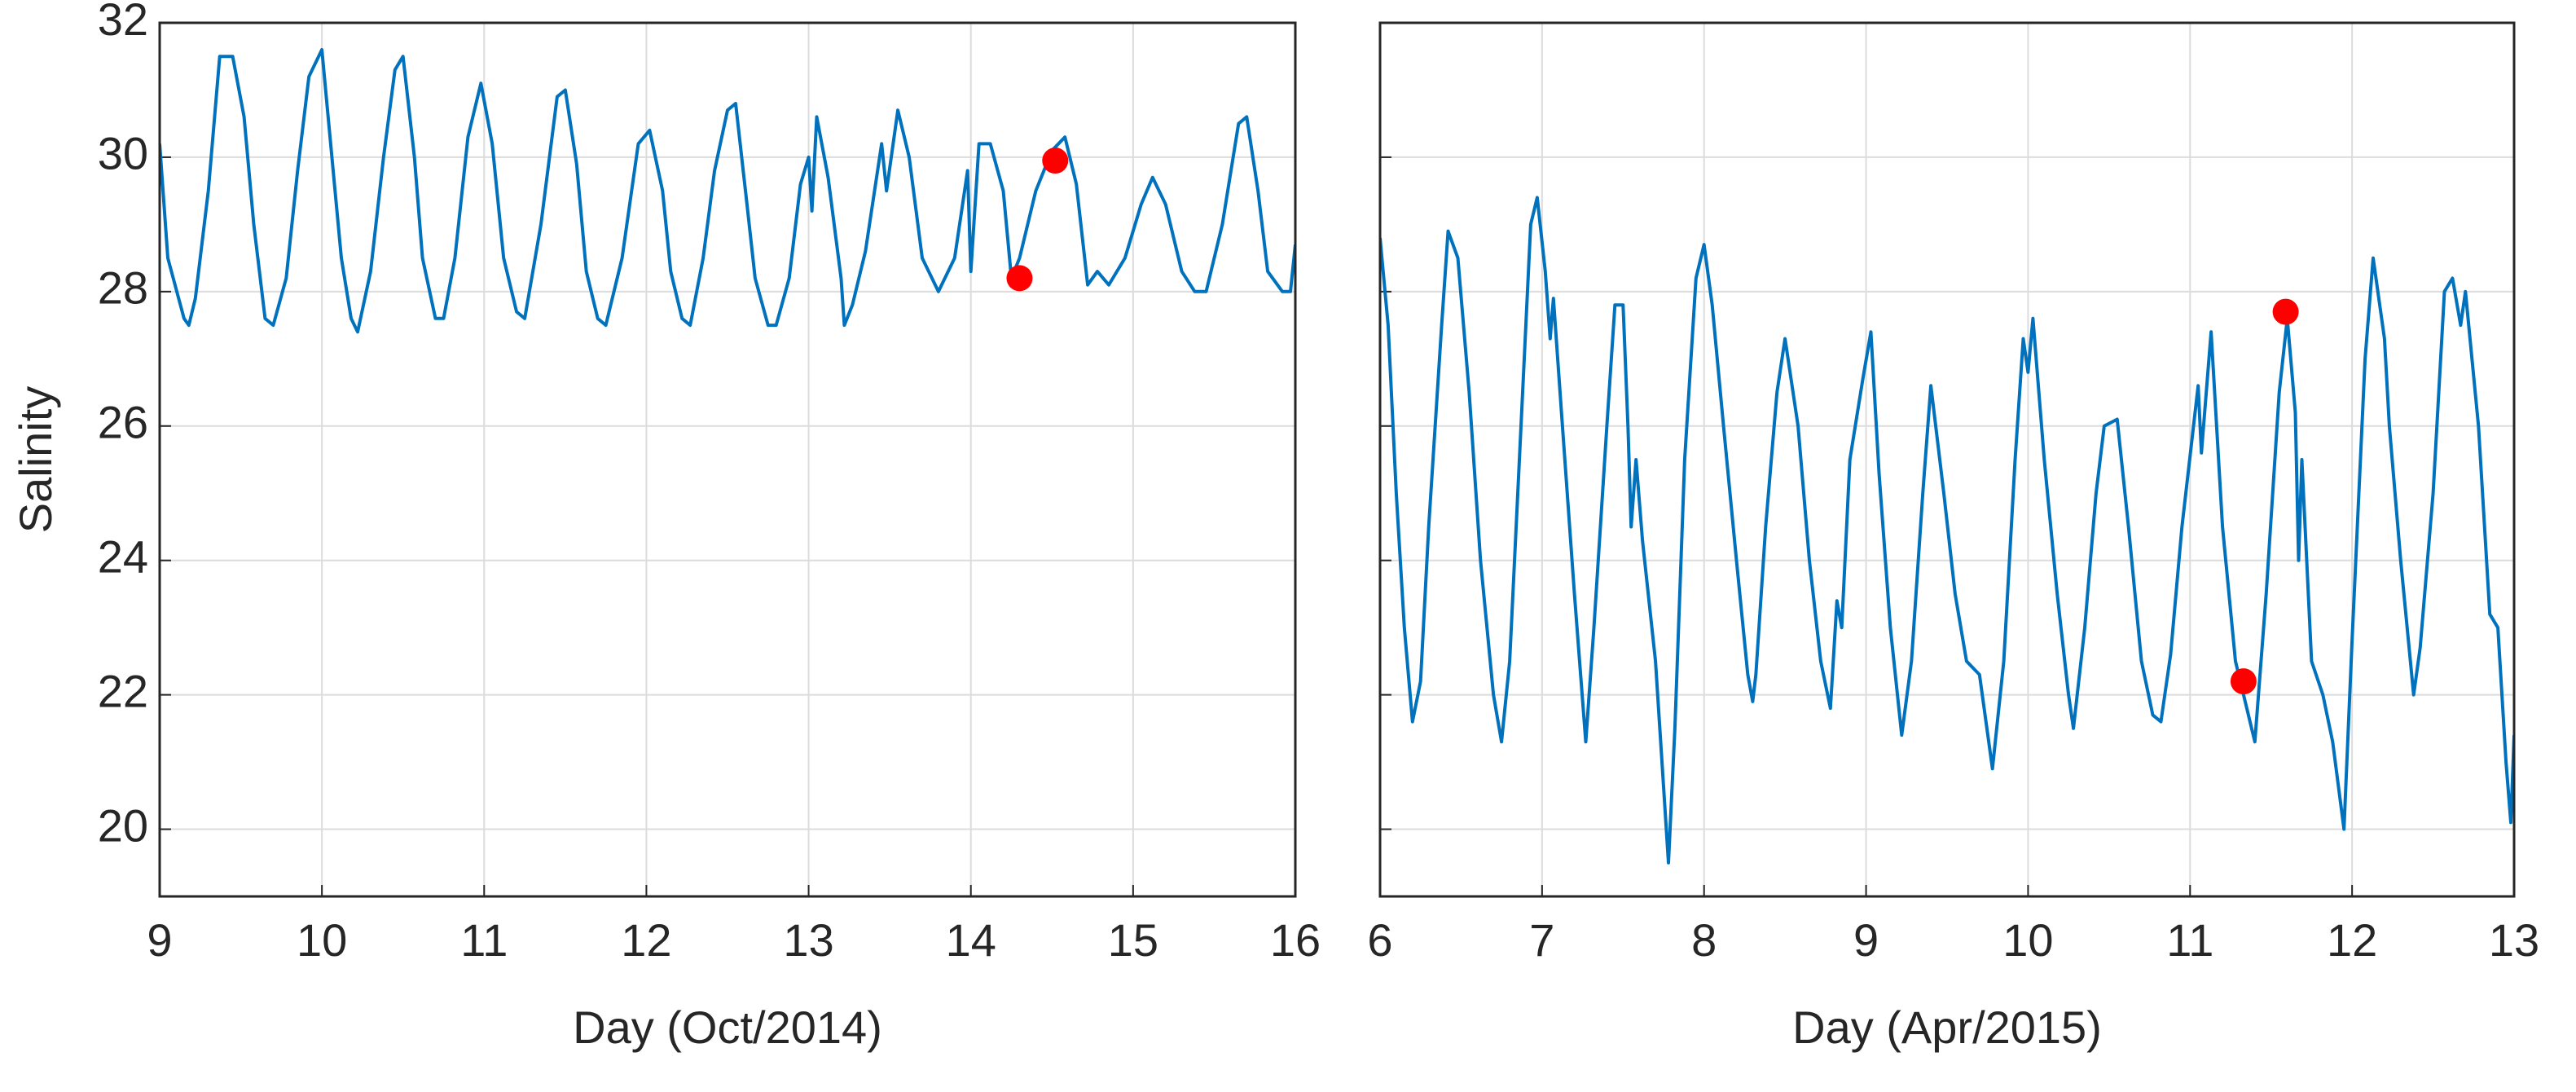 The height and width of the screenshot is (1092, 2576). Describe the element at coordinates (123, 825) in the screenshot. I see `y-tick-label: 20` at that location.